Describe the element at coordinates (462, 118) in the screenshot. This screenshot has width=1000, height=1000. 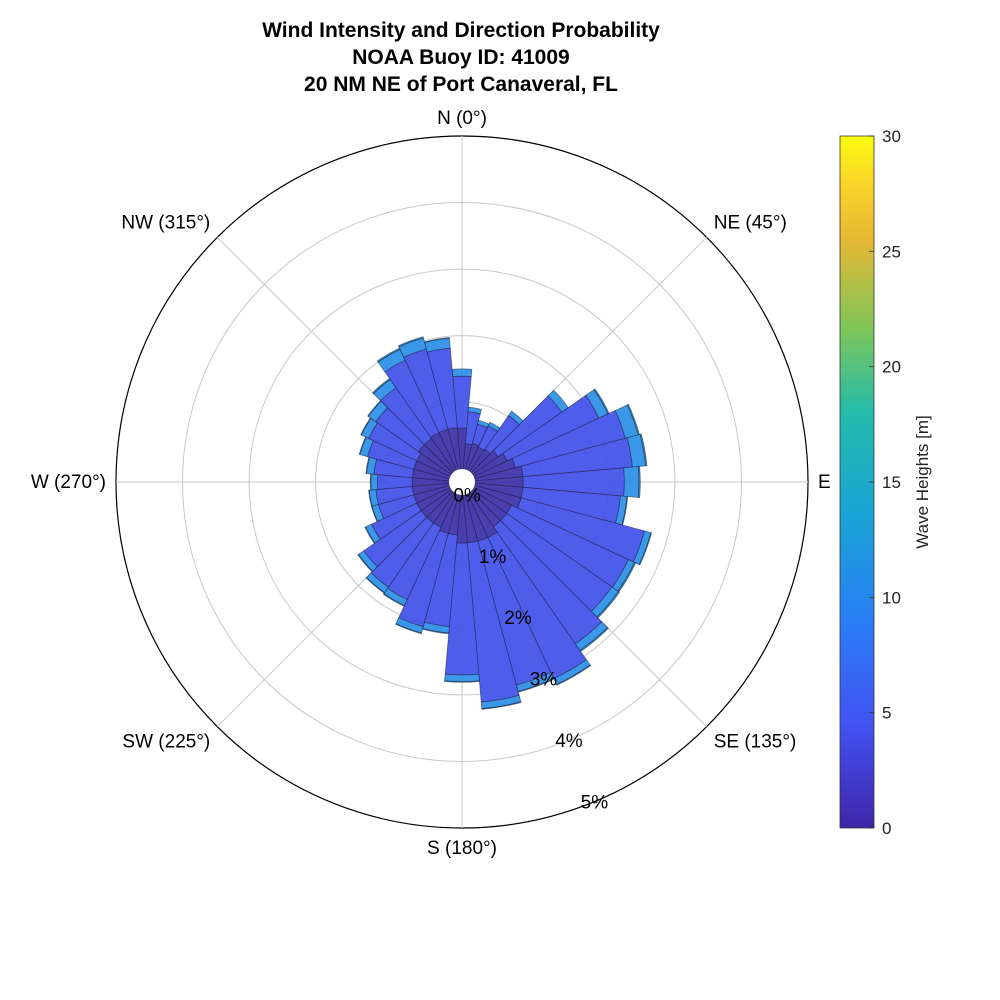
I see `direction-label-0: N (0°)` at that location.